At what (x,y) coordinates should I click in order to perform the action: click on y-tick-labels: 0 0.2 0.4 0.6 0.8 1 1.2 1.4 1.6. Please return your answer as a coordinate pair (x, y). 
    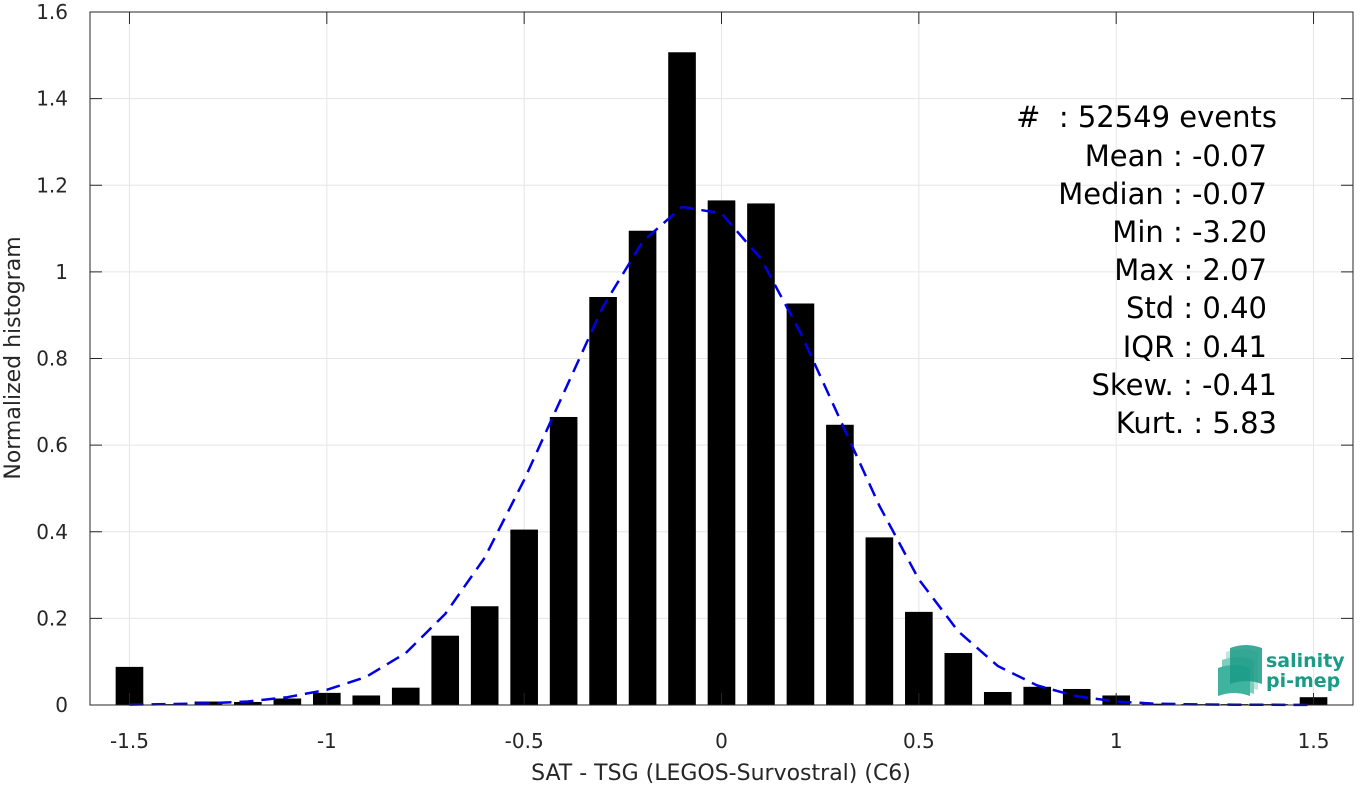
    Looking at the image, I should click on (52, 358).